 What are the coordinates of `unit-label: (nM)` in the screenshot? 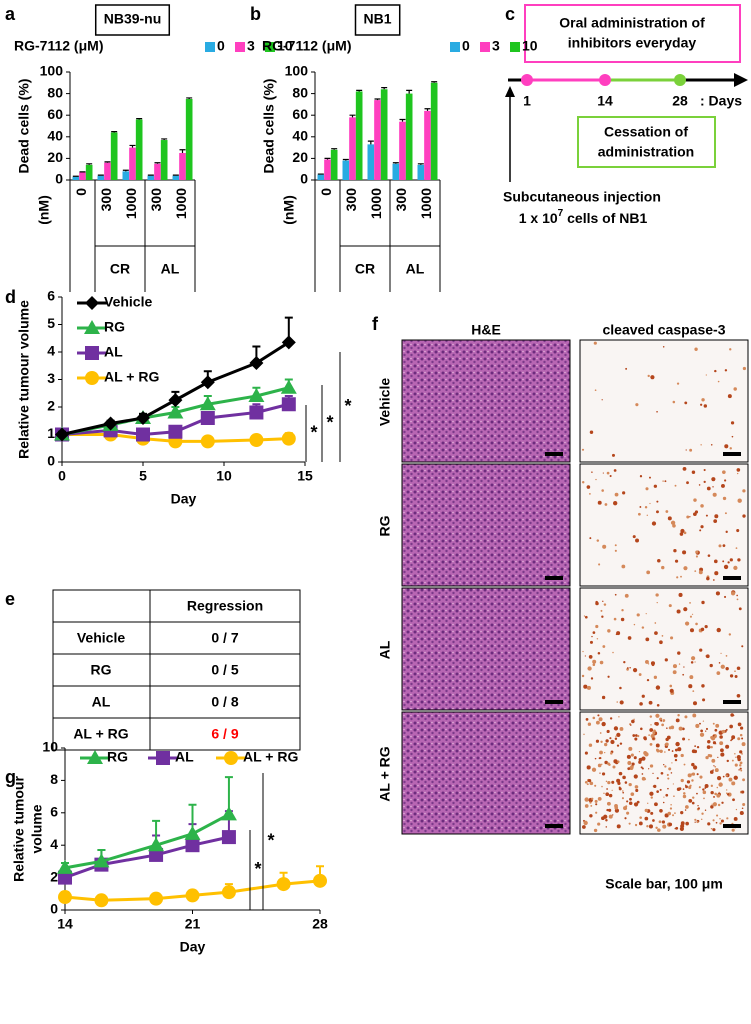 It's located at (44, 210).